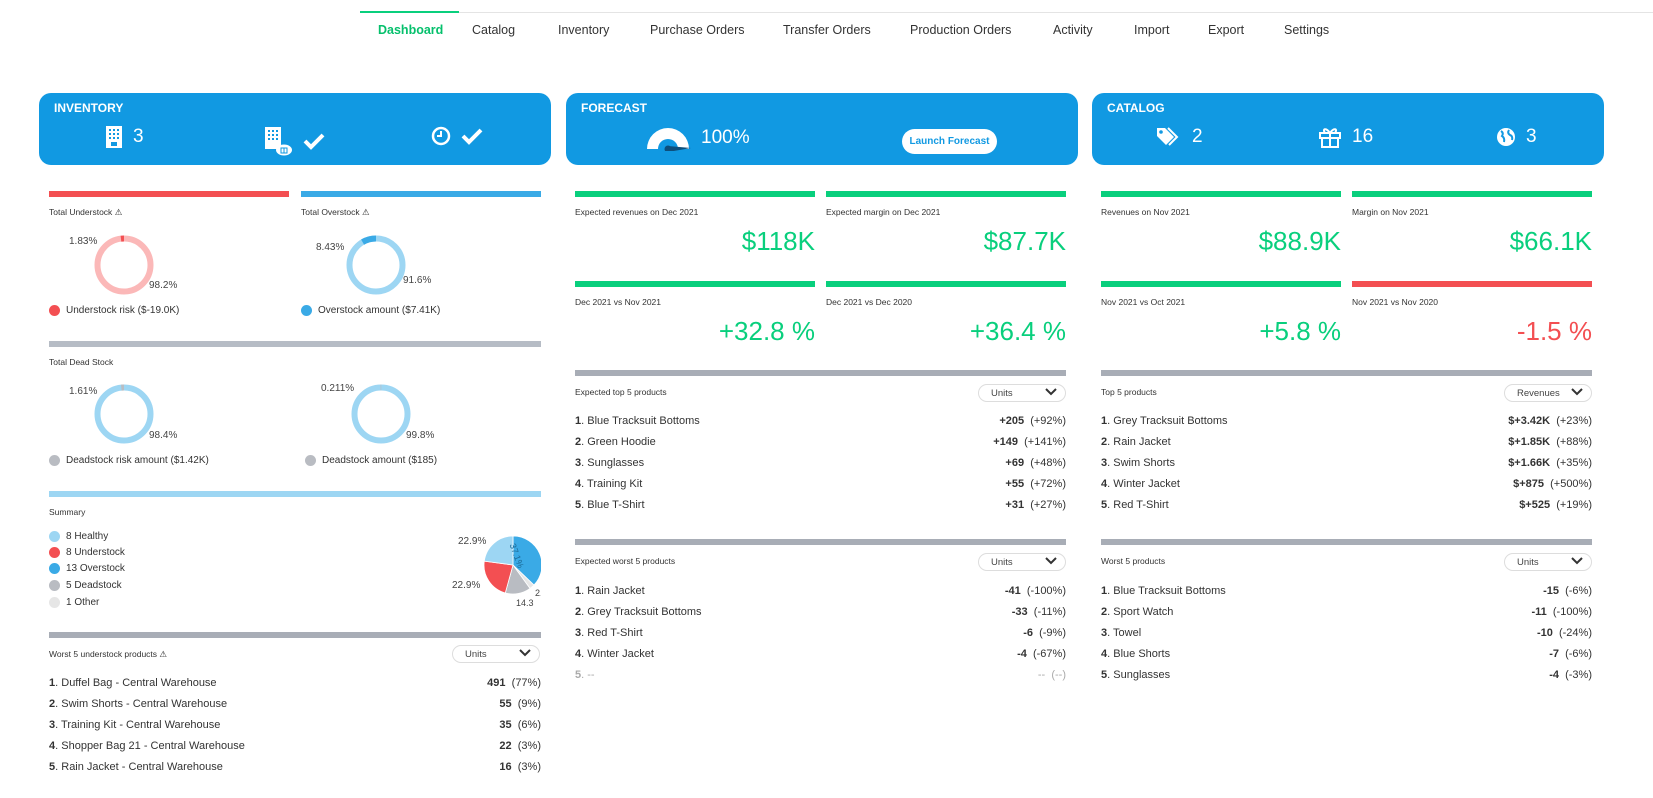 Image resolution: width=1653 pixels, height=798 pixels. What do you see at coordinates (1346, 616) in the screenshot?
I see `list-item: 2. Sport Watch -11 (-100%)` at bounding box center [1346, 616].